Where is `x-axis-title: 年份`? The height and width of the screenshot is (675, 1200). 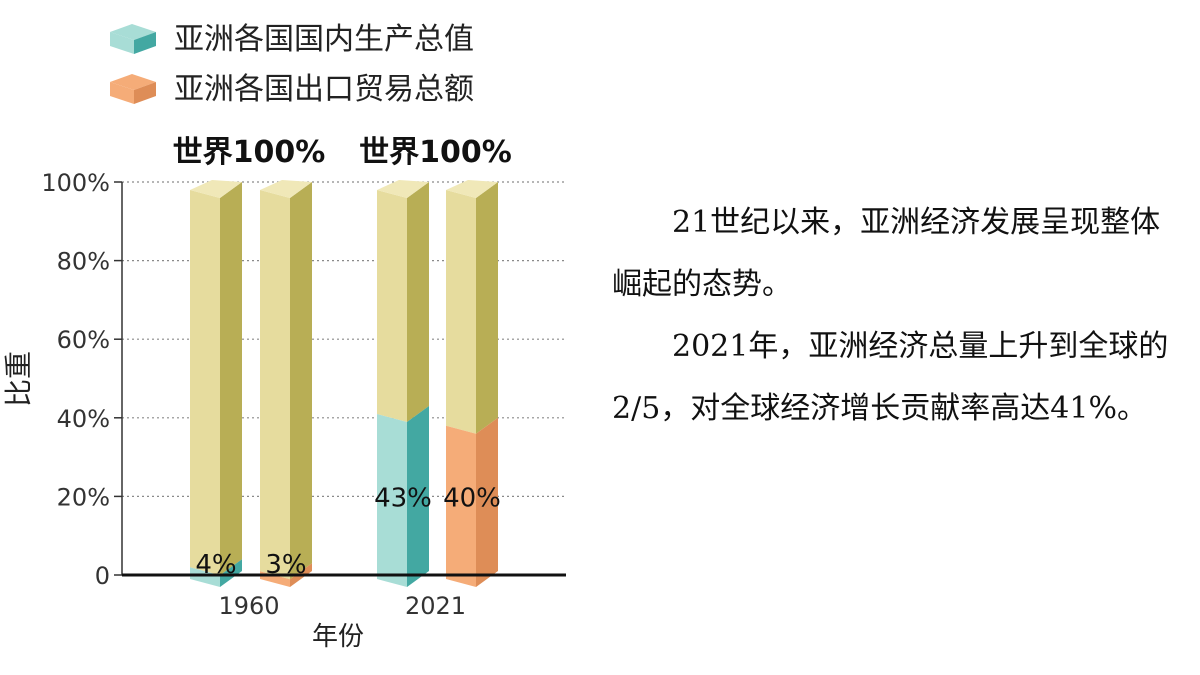
x-axis-title: 年份 is located at coordinates (338, 637).